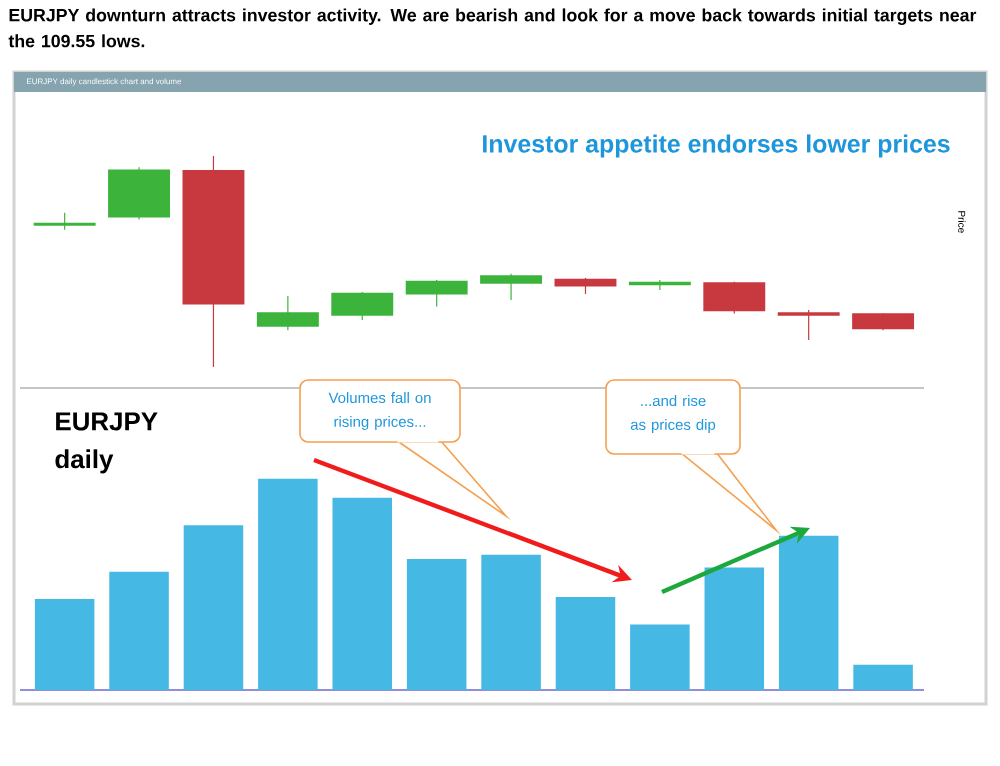  What do you see at coordinates (492, 28) in the screenshot?
I see `chart-title: EURJPY downturn attracts investor activity. We are bearish and look for a move back towards initial targets near the 109.55 lows.` at bounding box center [492, 28].